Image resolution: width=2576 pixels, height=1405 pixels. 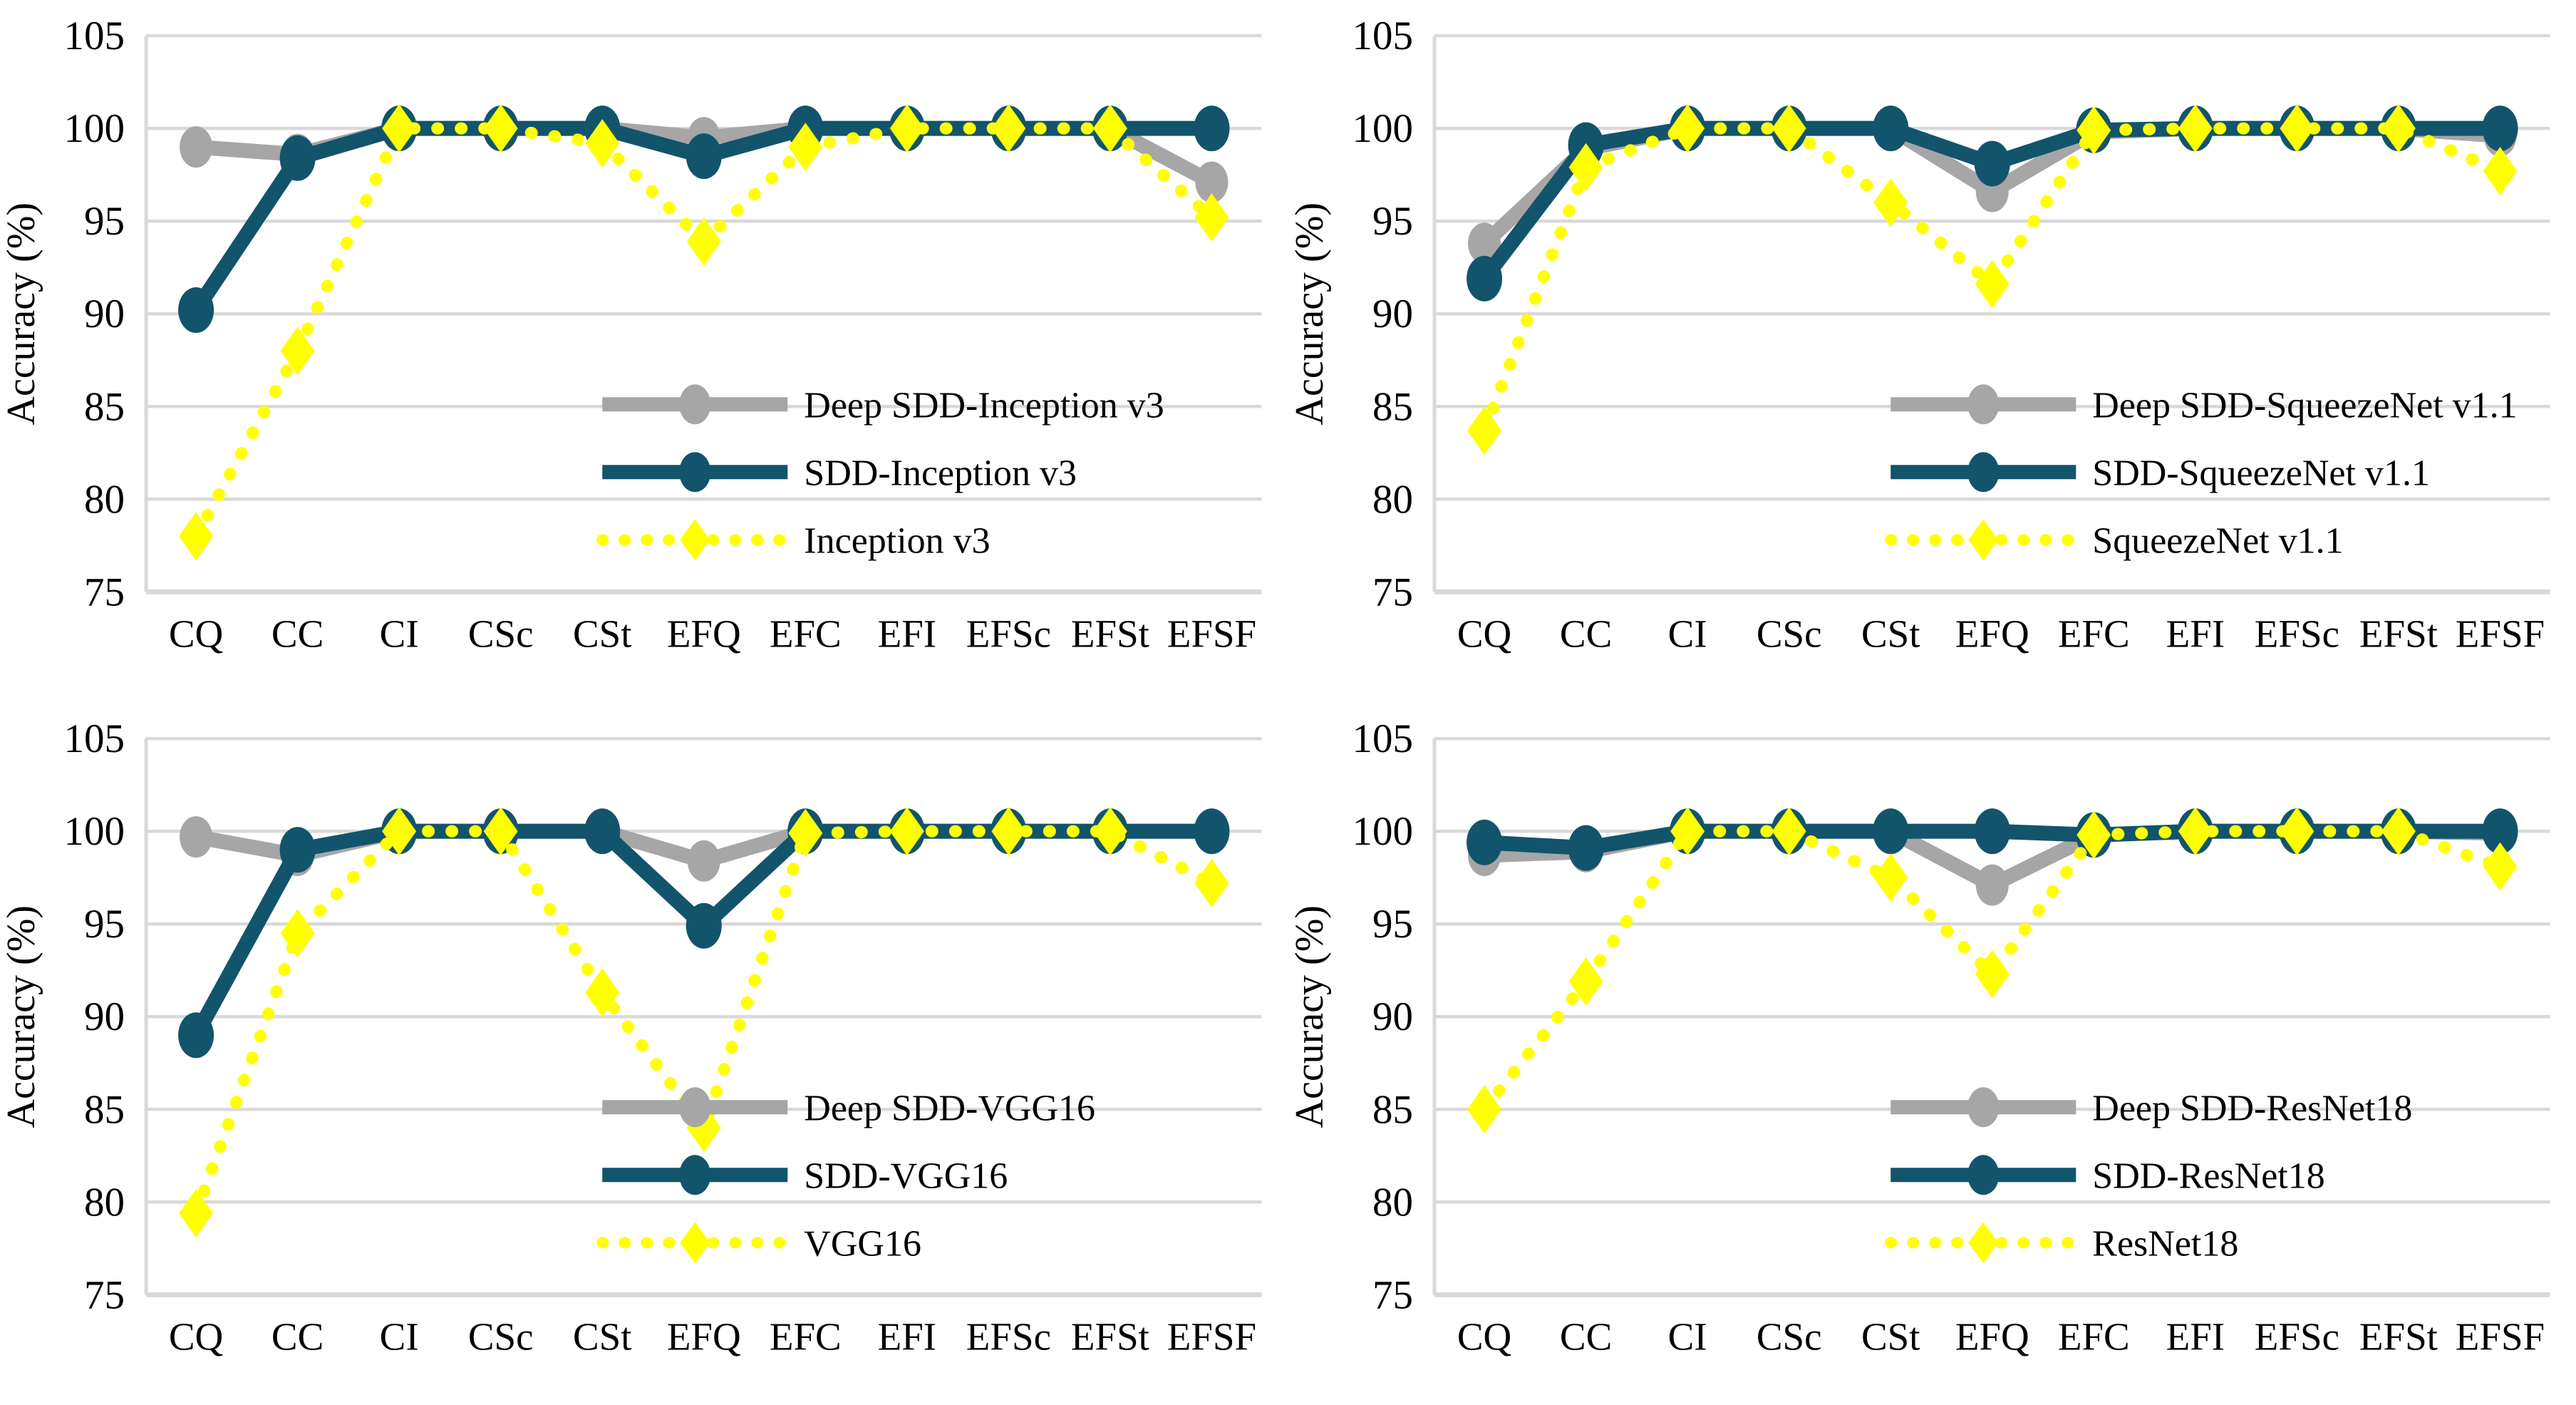 I want to click on legend-item: Inception v3, so click(x=793, y=540).